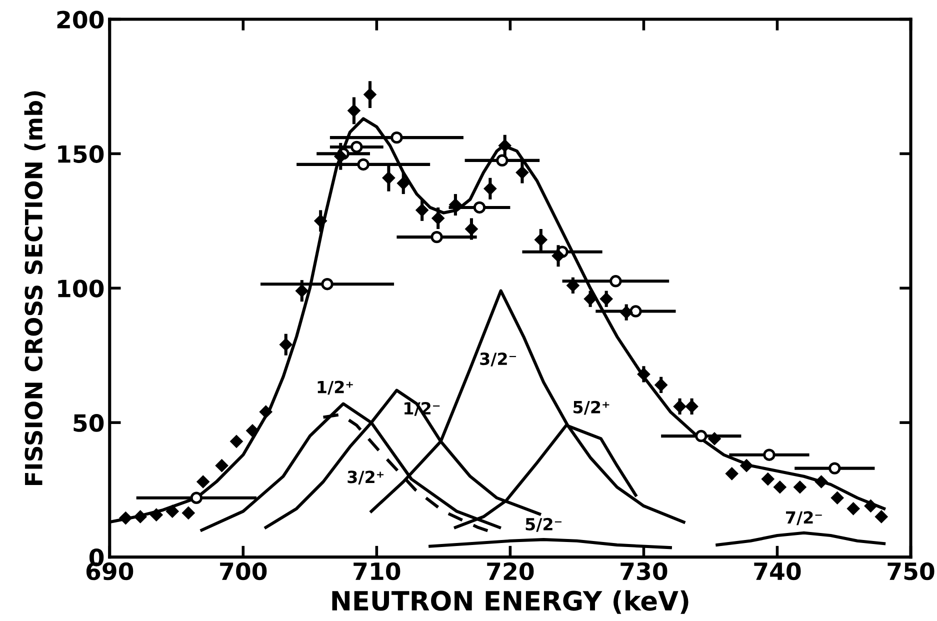 The height and width of the screenshot is (621, 937). Describe the element at coordinates (804, 518) in the screenshot. I see `series-label: 7/2⁻` at that location.